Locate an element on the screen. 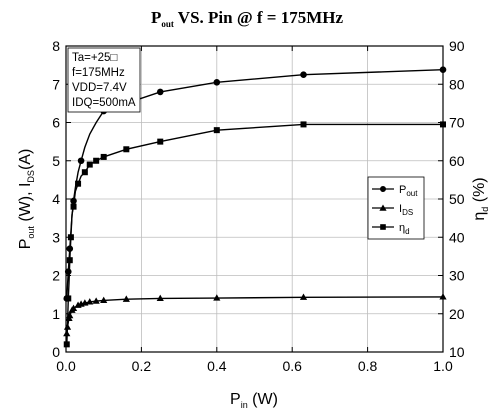 The width and height of the screenshot is (494, 414). legend-eta-label: ηd is located at coordinates (404, 229).